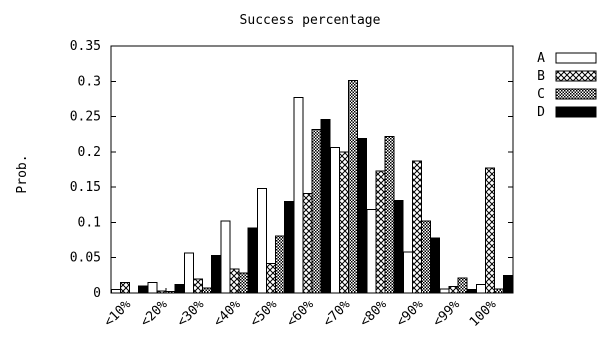 This screenshot has width=612, height=344. I want to click on x-tick-label: <40%, so click(227, 313).